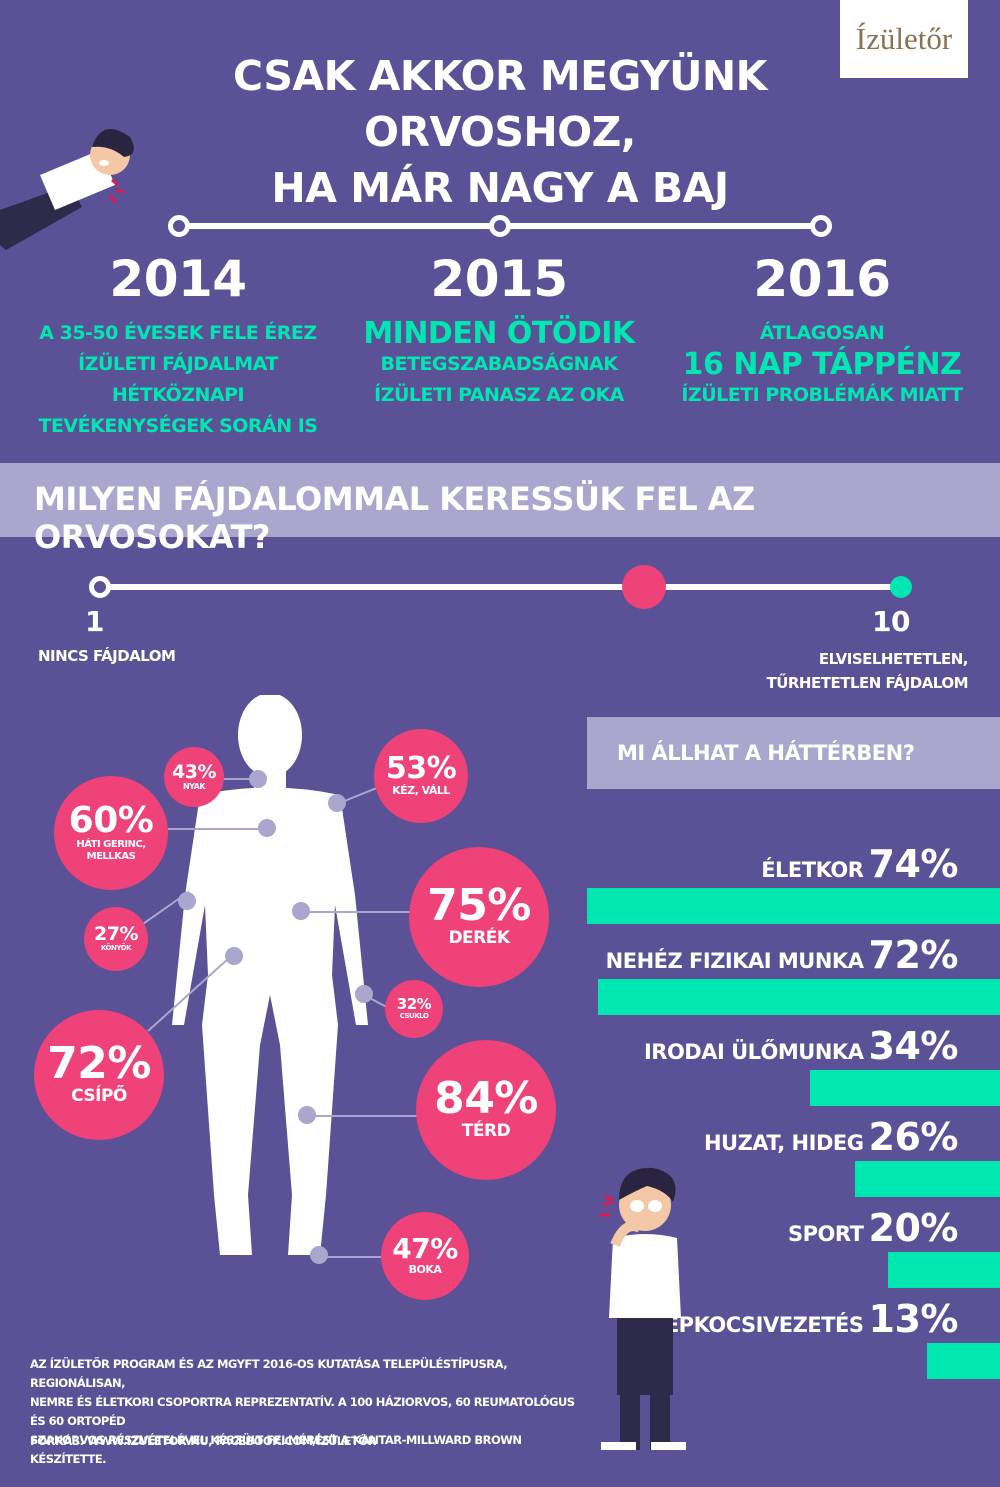 The image size is (1000, 1487). Describe the element at coordinates (194, 771) in the screenshot. I see `bubble-neck-pct: 43%` at that location.